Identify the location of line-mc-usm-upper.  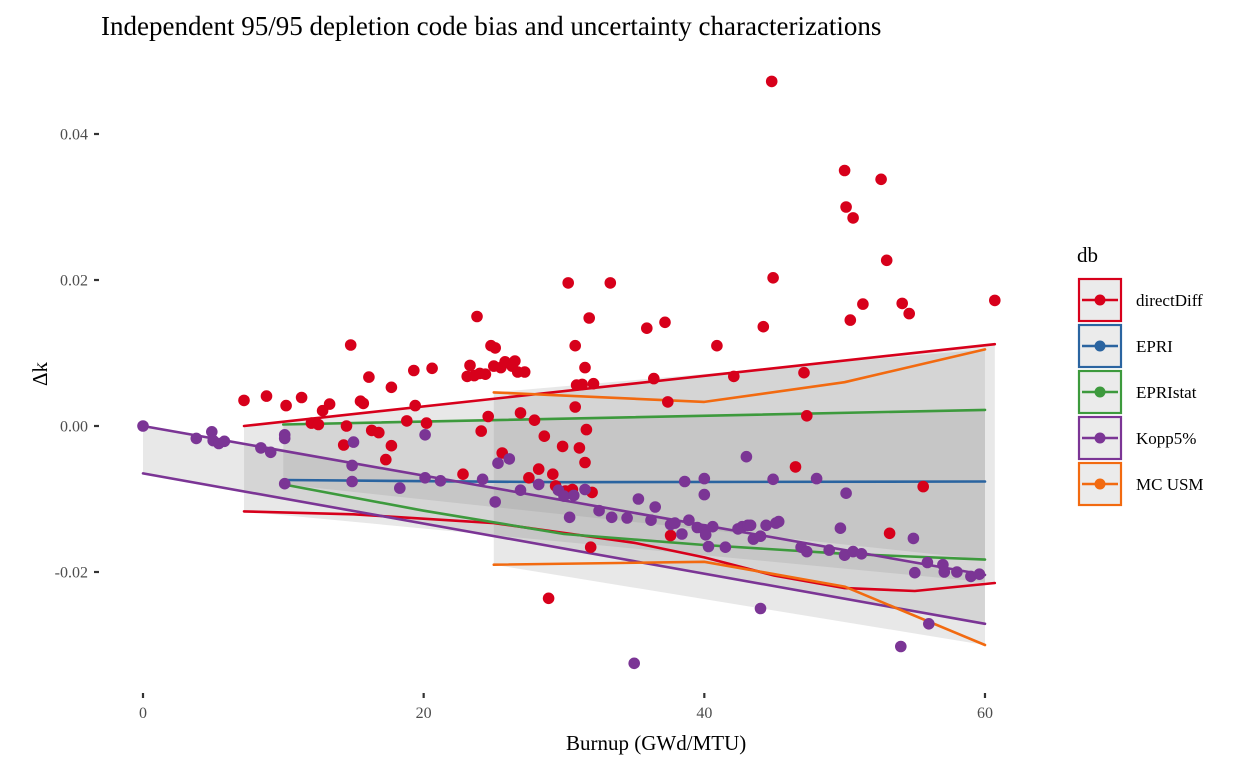
(739, 376).